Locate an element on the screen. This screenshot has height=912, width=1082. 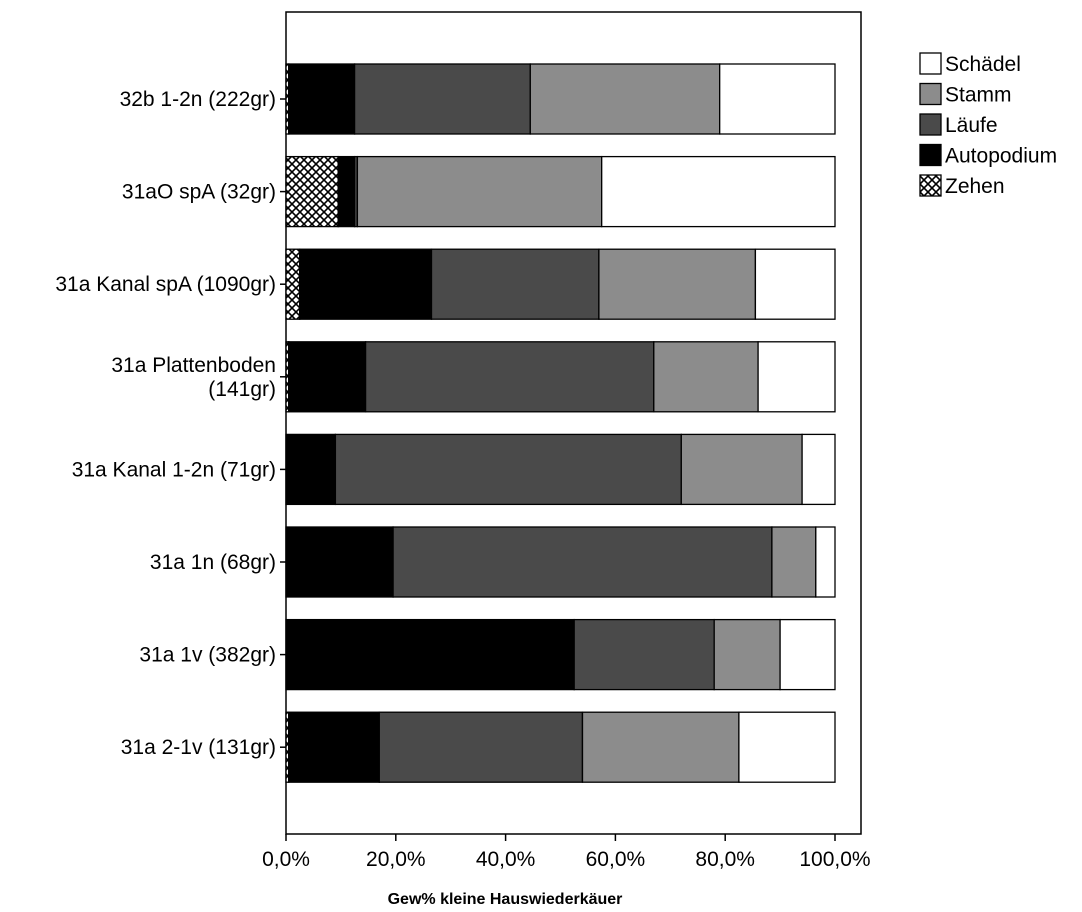
x-tick-label: 100,0% is located at coordinates (834, 859).